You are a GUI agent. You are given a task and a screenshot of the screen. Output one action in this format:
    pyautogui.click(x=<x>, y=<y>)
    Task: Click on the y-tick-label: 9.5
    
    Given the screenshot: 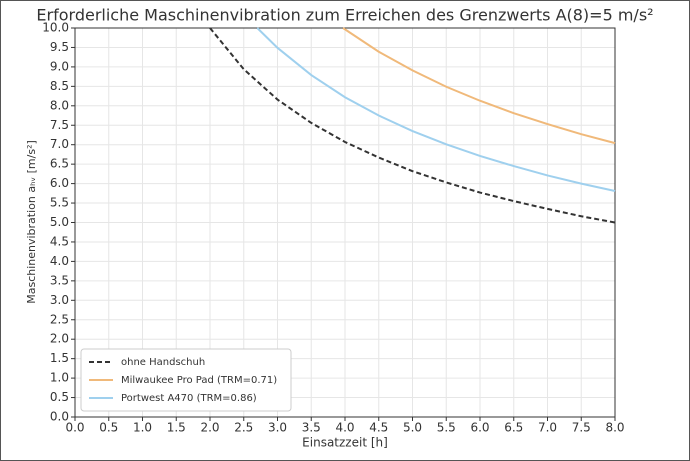 What is the action you would take?
    pyautogui.click(x=59, y=47)
    